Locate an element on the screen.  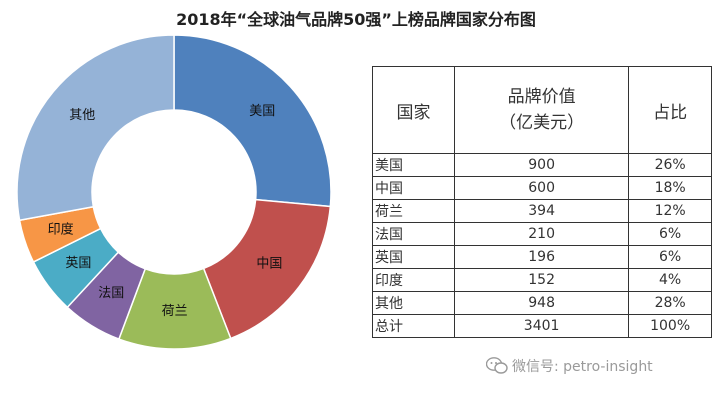
cell-share: 100% is located at coordinates (670, 326).